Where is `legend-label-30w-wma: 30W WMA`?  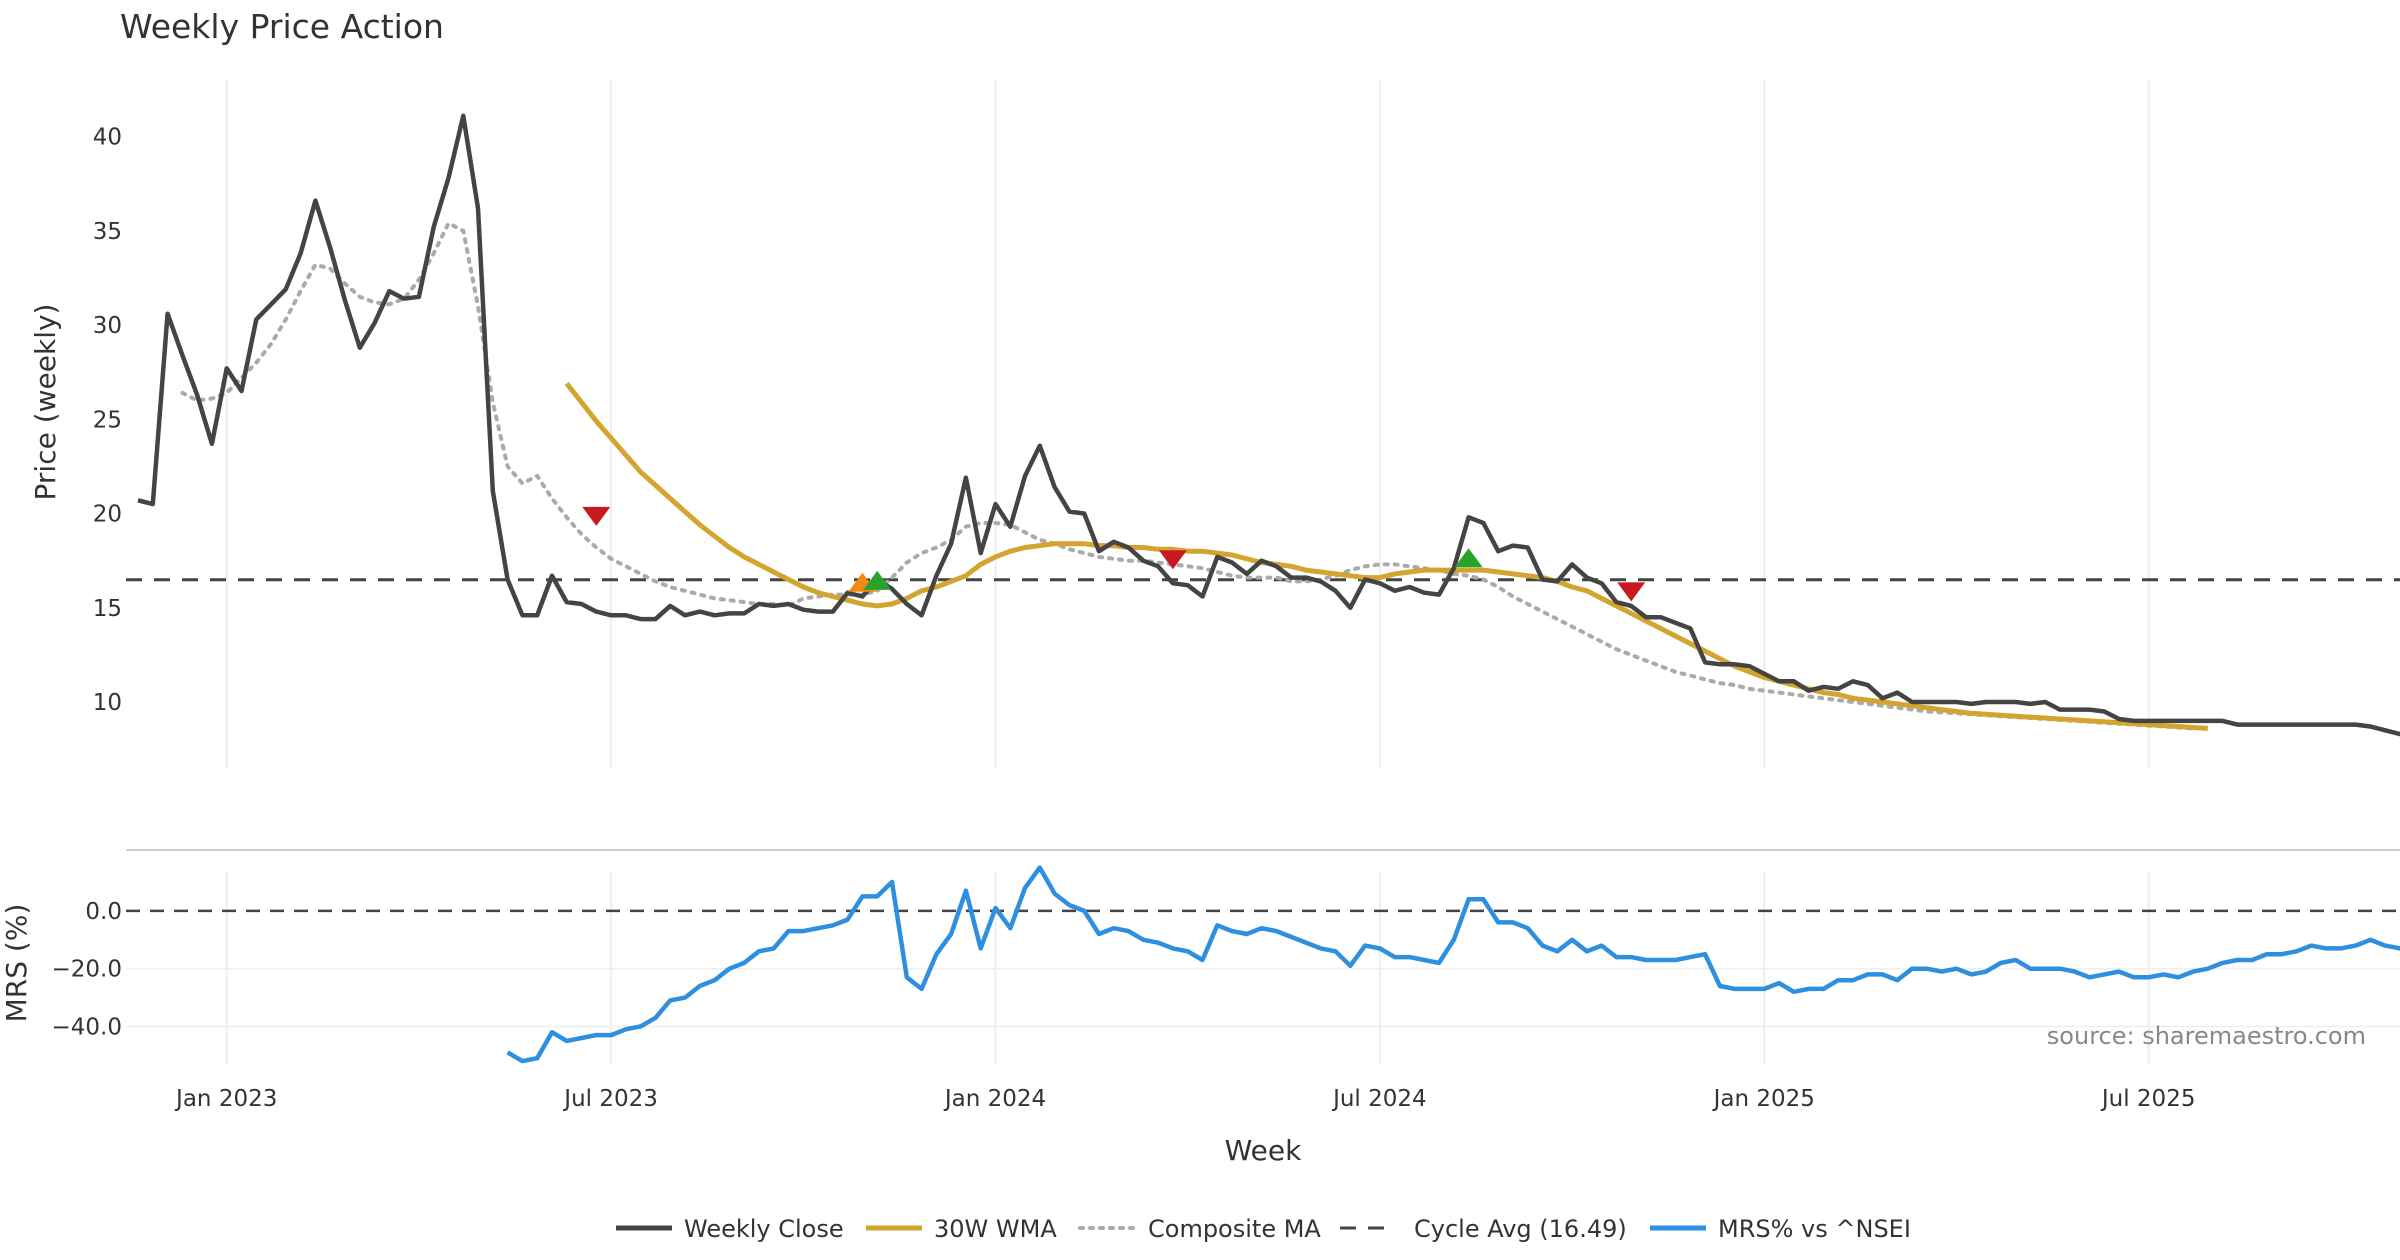
legend-label-30w-wma: 30W WMA is located at coordinates (995, 1229).